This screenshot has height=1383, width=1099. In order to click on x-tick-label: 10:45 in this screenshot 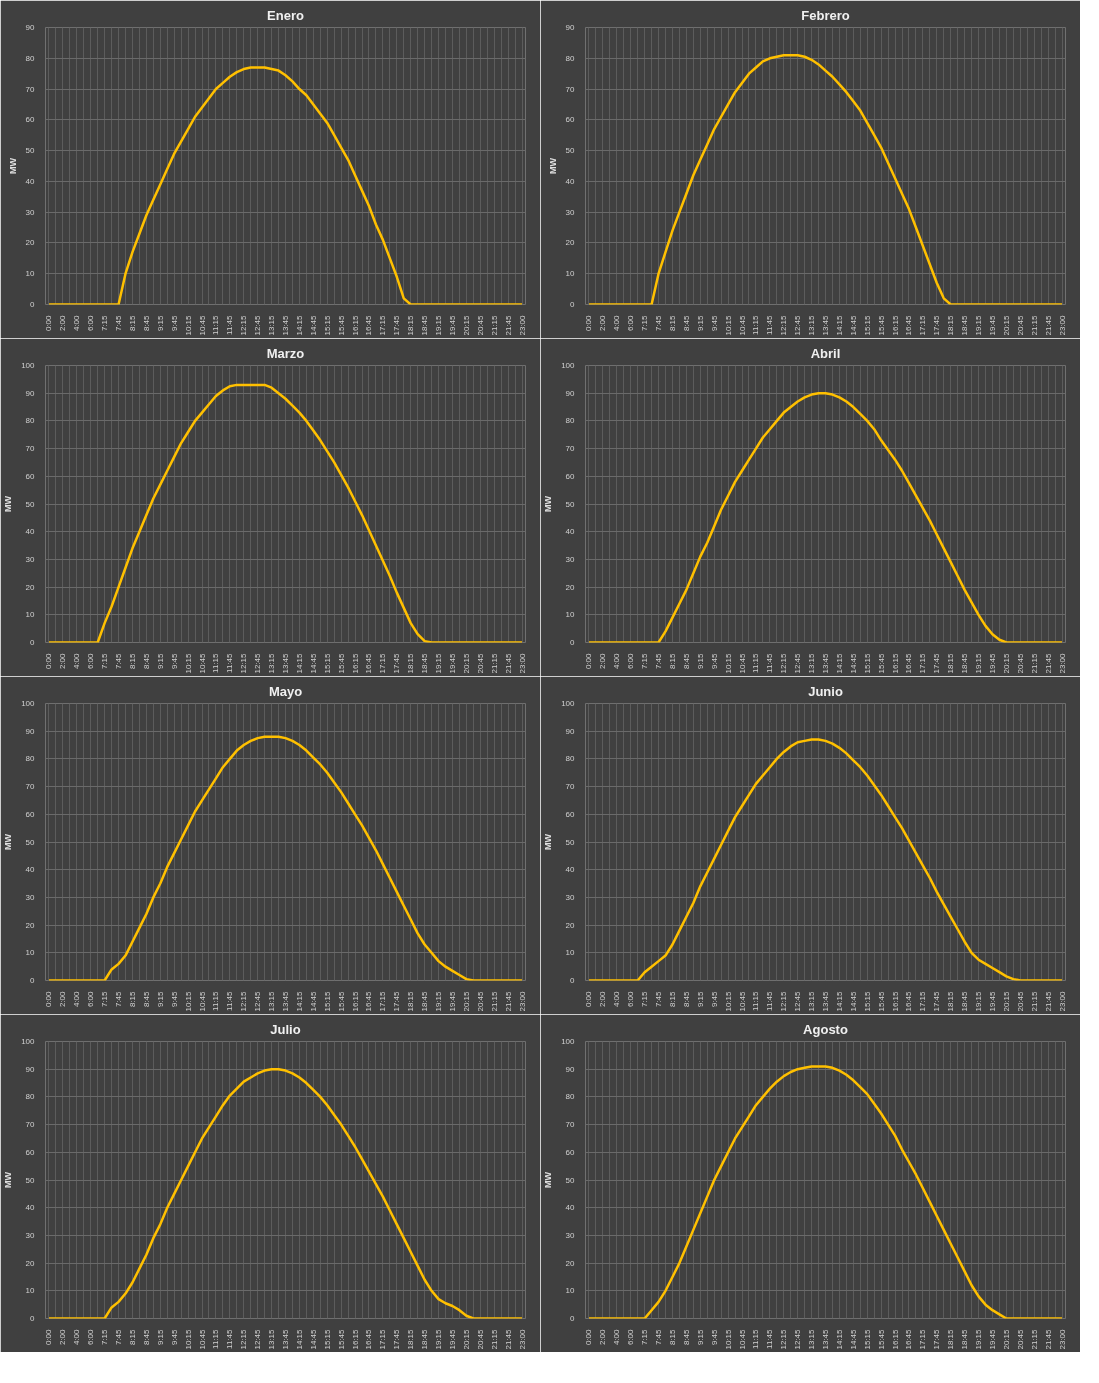, I will do `click(202, 1001)`.